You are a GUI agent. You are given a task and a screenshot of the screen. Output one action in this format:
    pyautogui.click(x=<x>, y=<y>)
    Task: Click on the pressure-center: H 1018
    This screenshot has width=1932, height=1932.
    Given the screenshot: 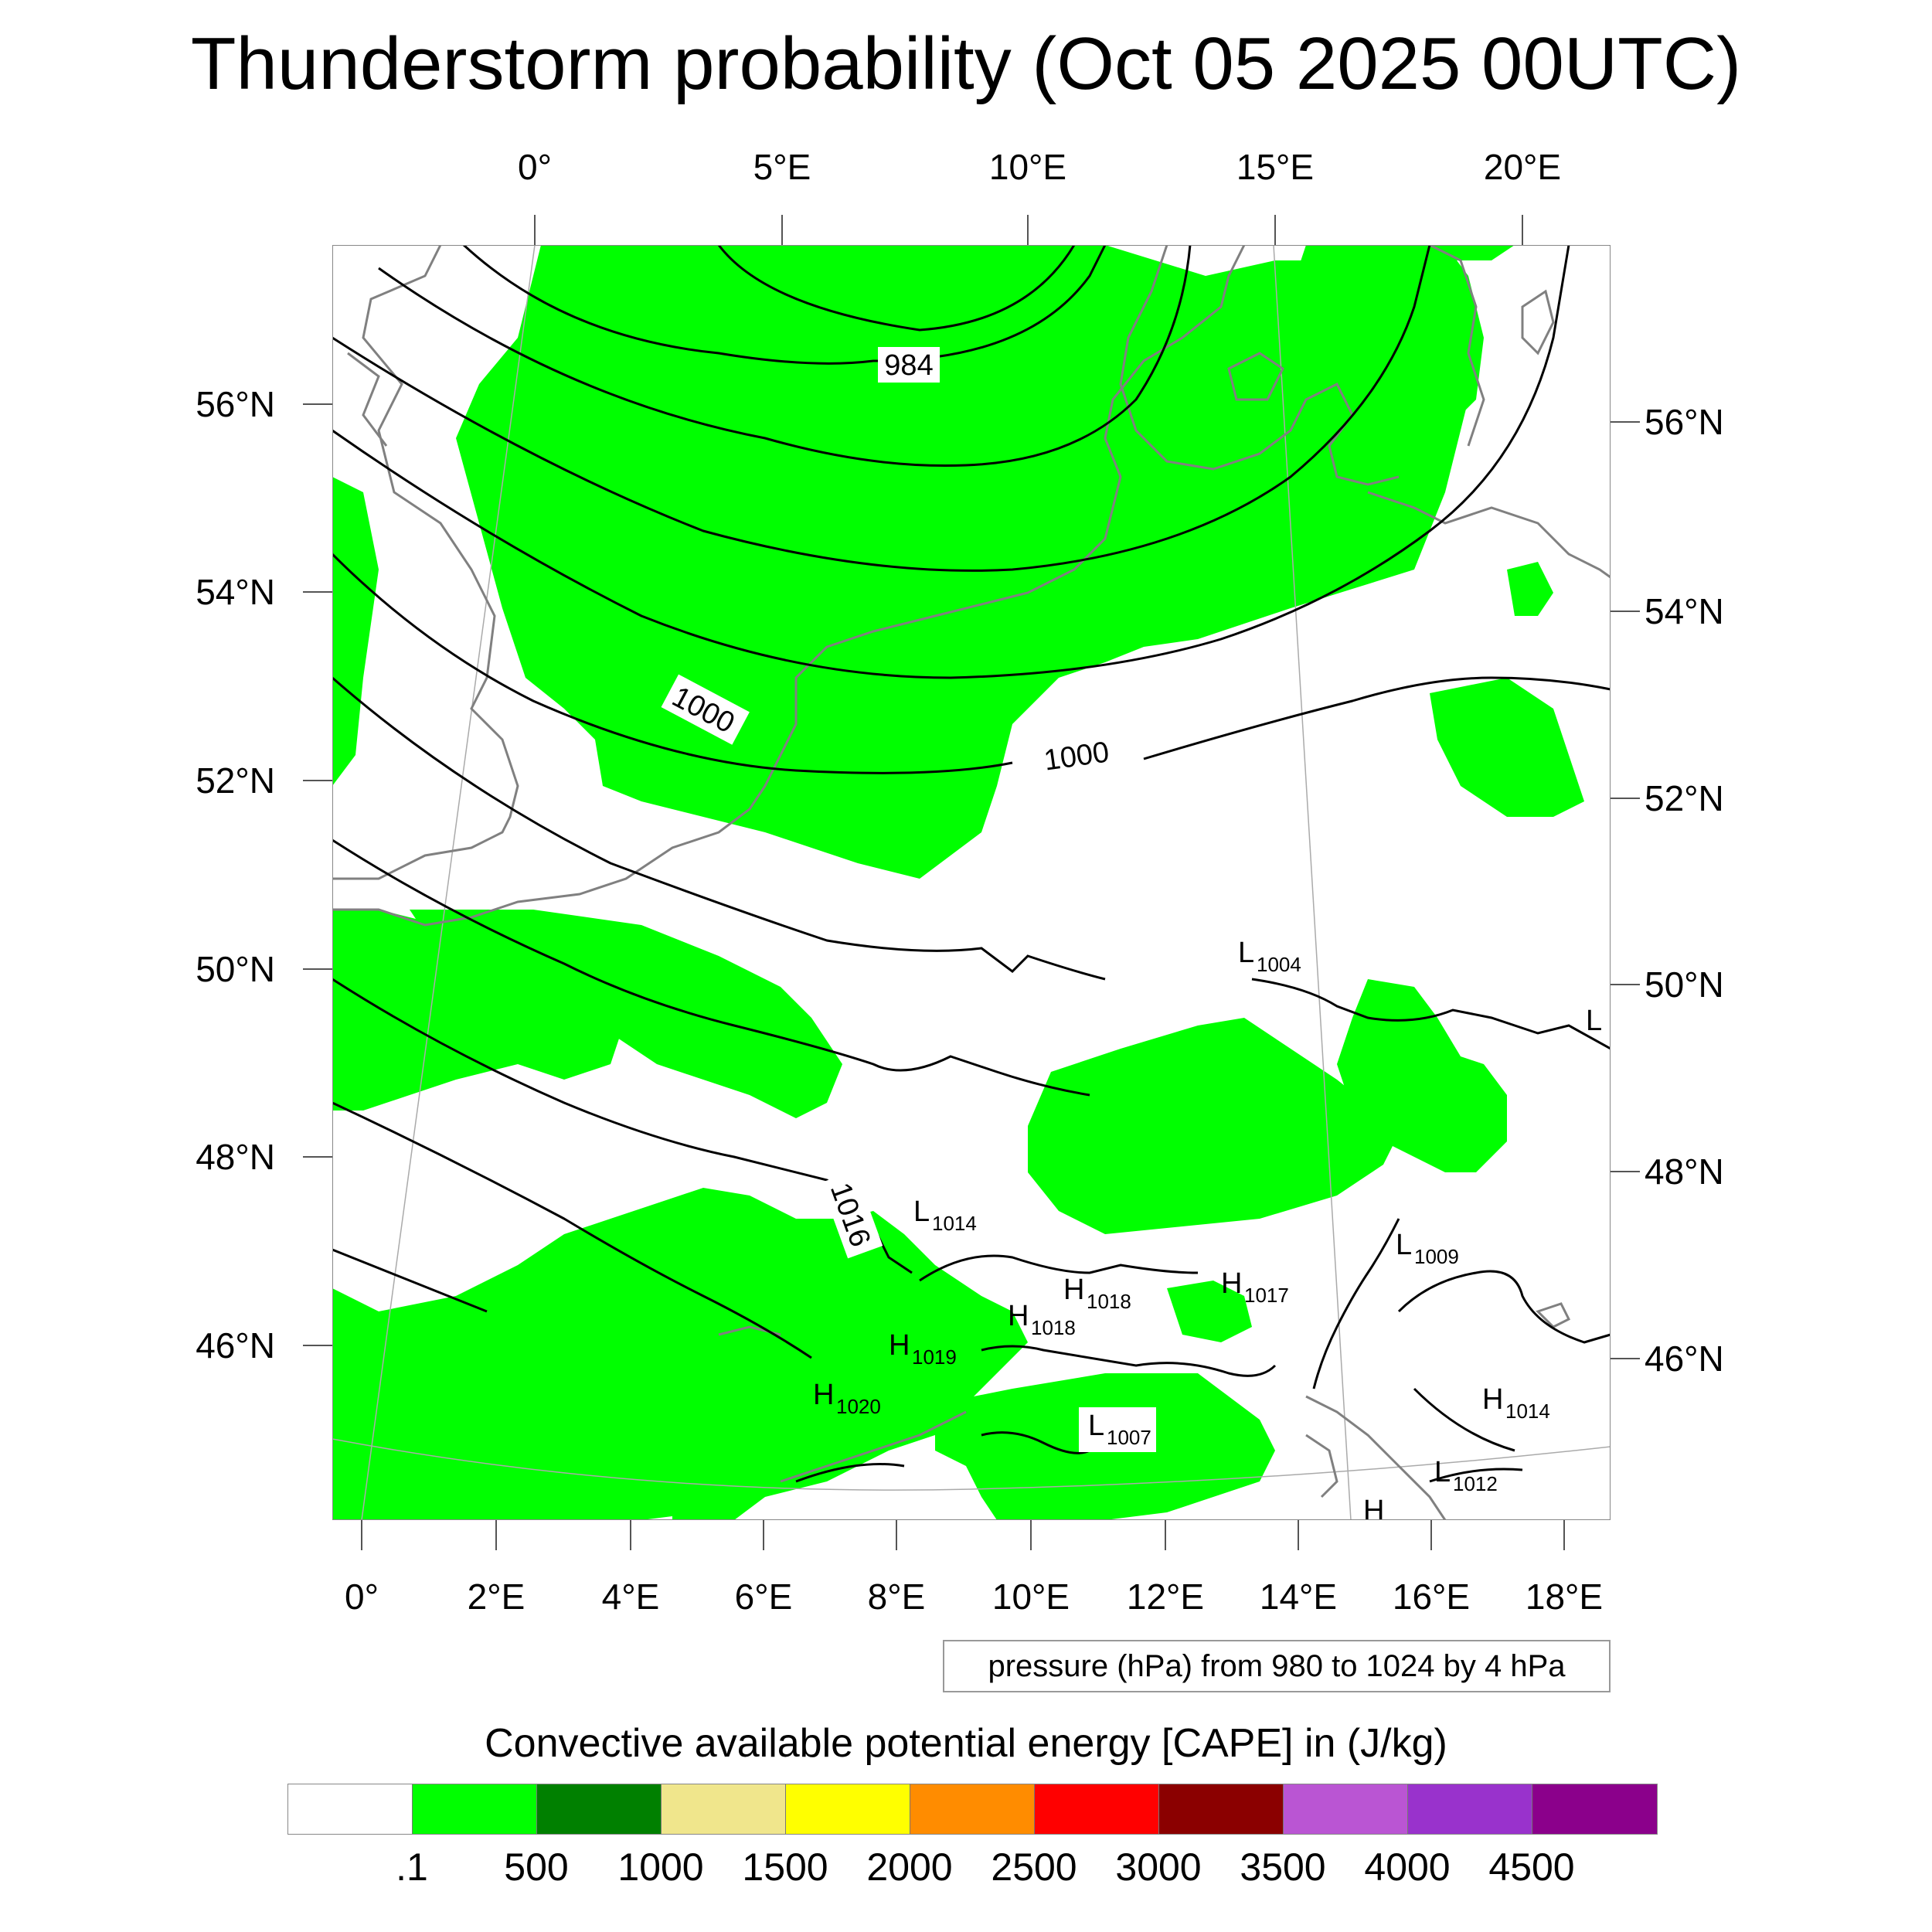 What is the action you would take?
    pyautogui.click(x=1042, y=1319)
    